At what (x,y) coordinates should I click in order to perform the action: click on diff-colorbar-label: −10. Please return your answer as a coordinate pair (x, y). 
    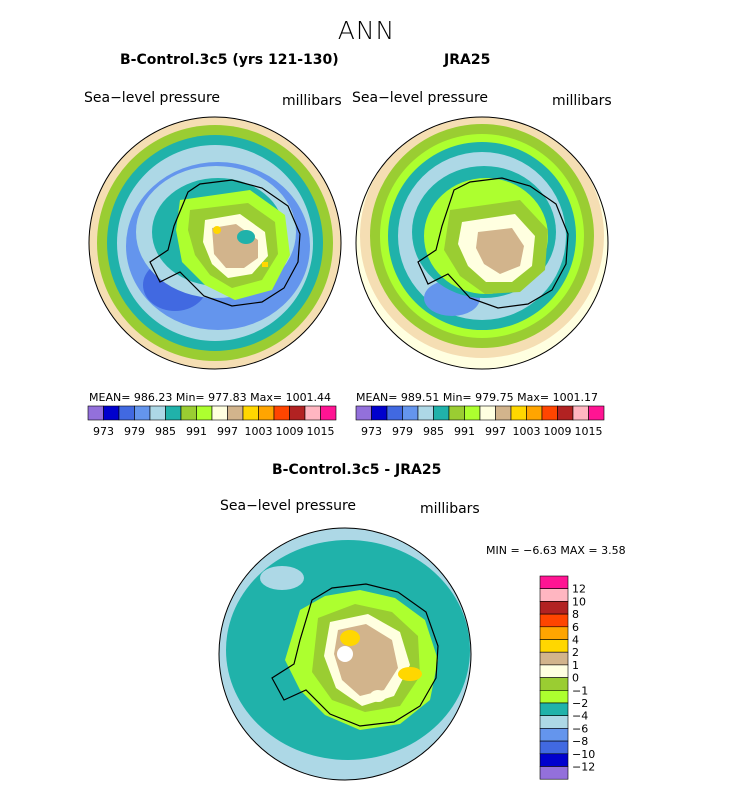
    Looking at the image, I should click on (583, 754).